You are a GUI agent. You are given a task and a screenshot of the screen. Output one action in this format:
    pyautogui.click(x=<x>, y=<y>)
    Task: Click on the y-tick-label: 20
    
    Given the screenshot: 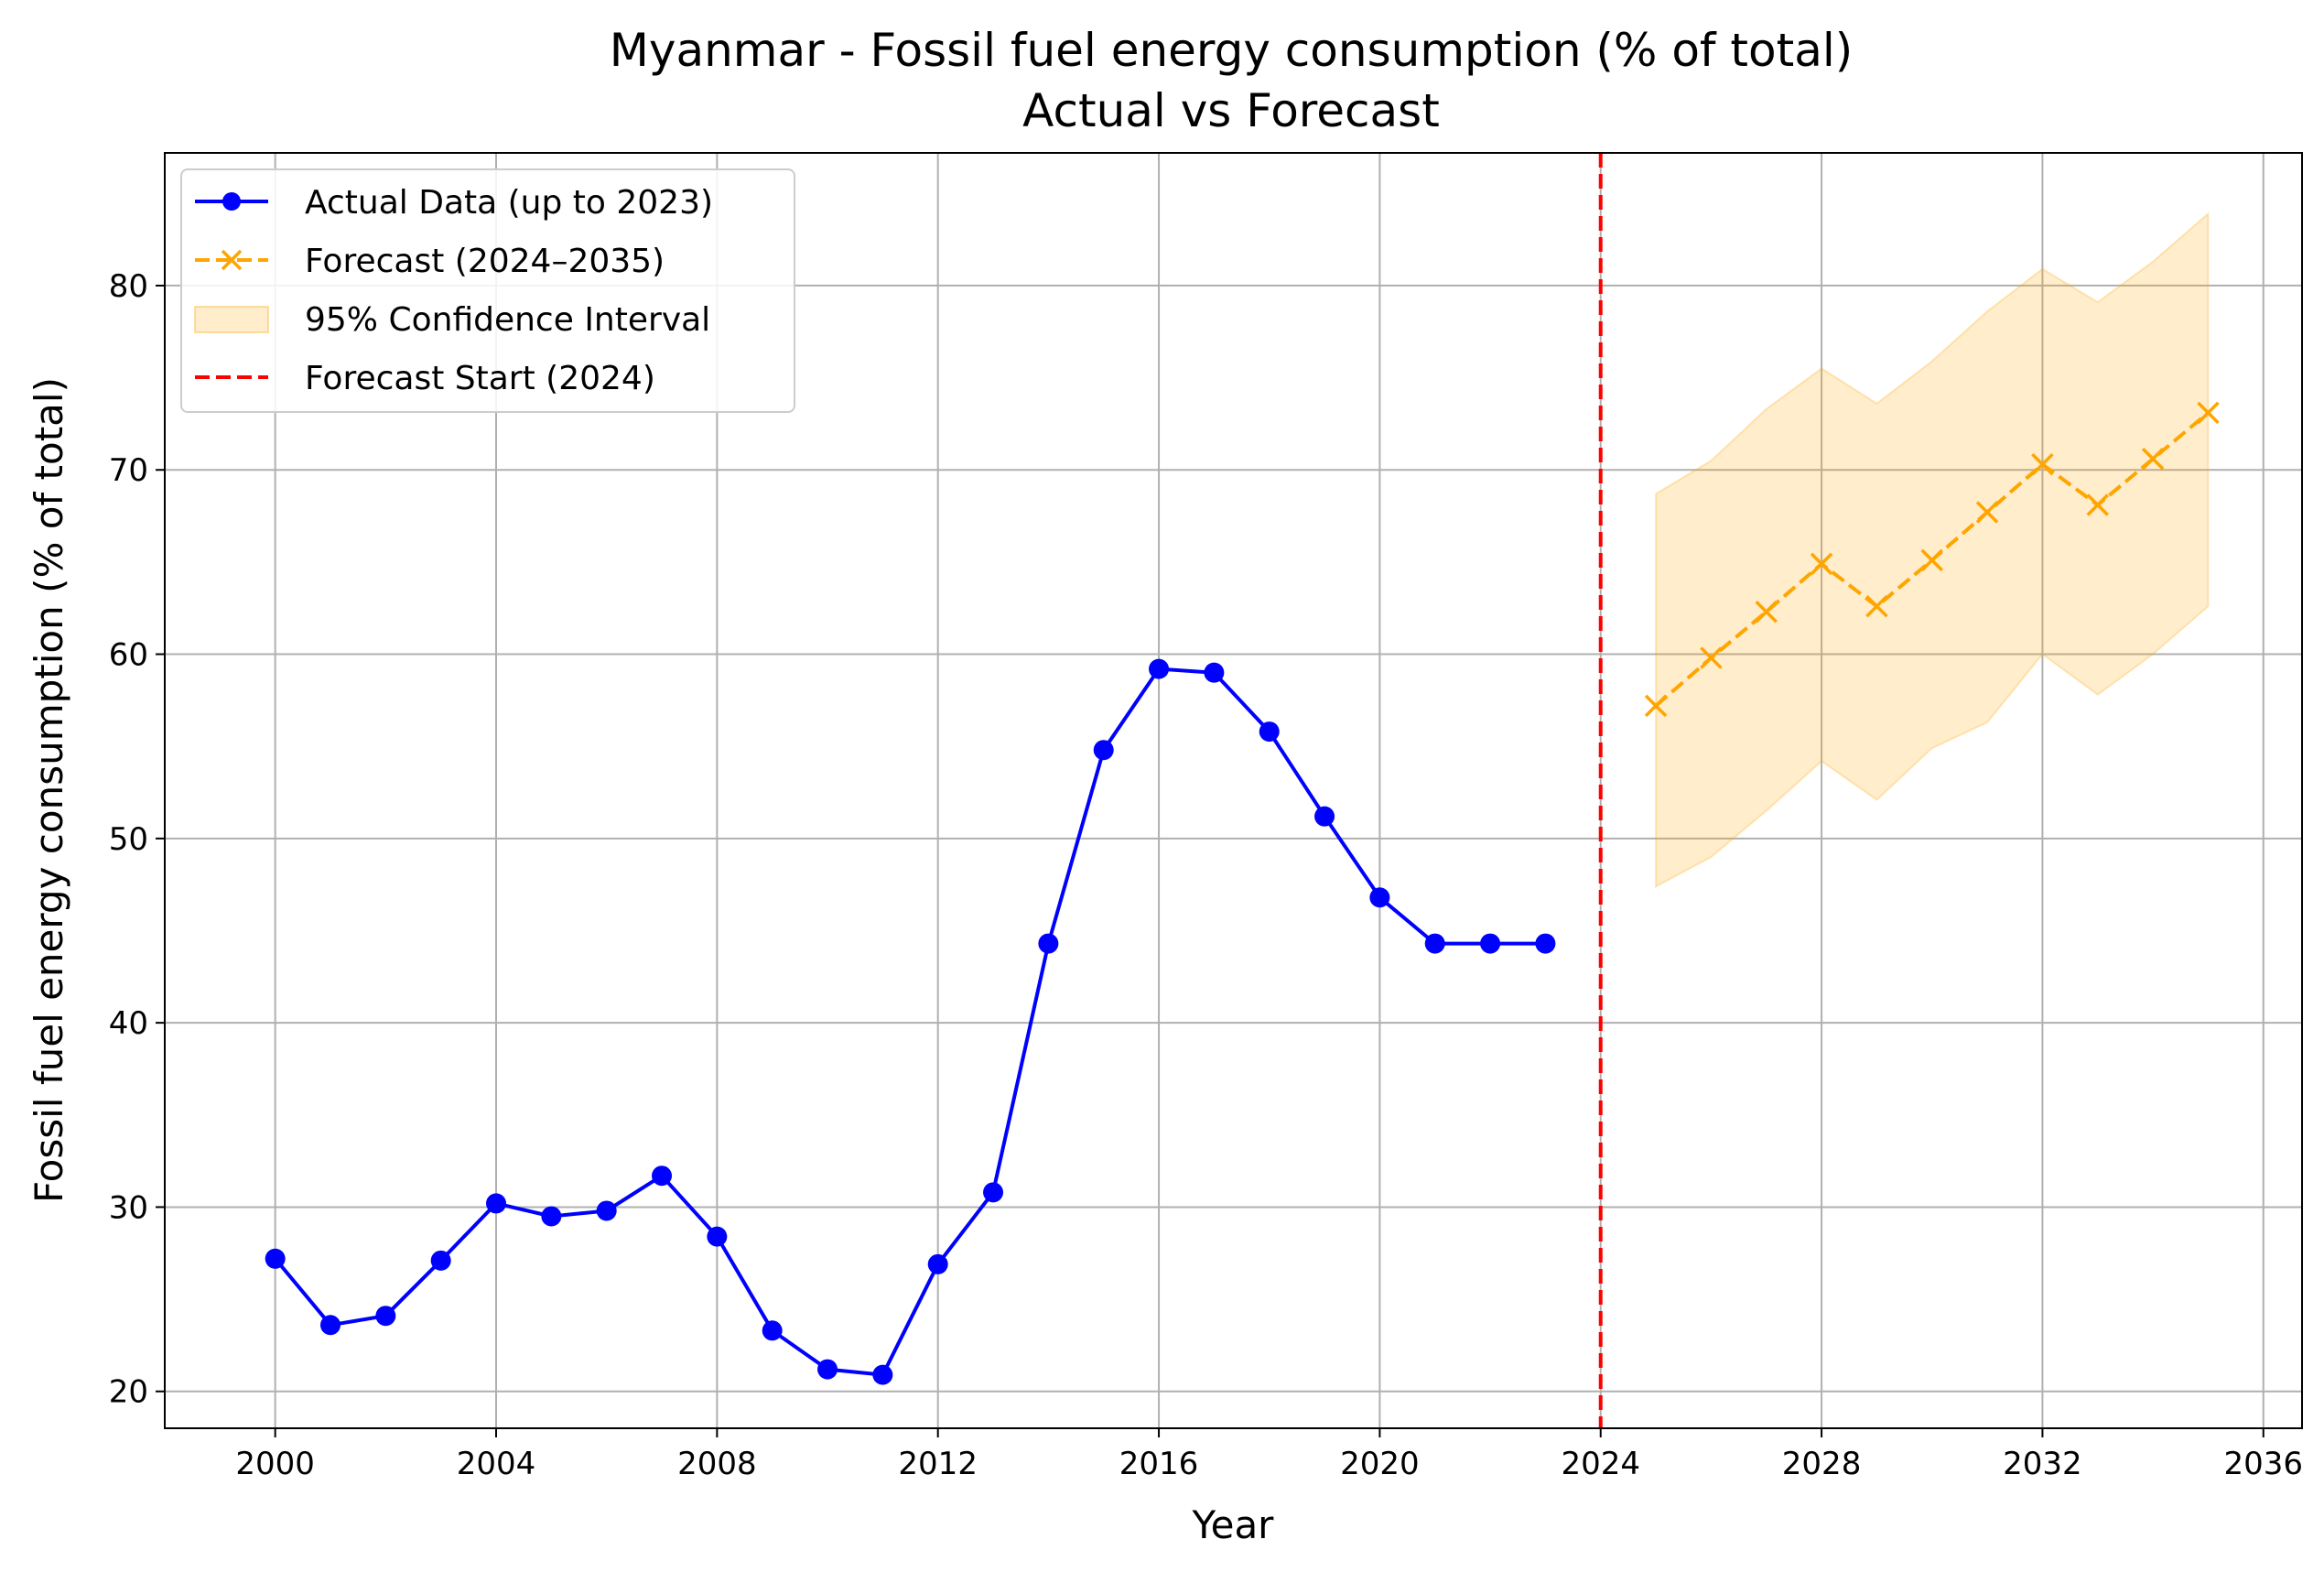 What is the action you would take?
    pyautogui.click(x=128, y=1392)
    